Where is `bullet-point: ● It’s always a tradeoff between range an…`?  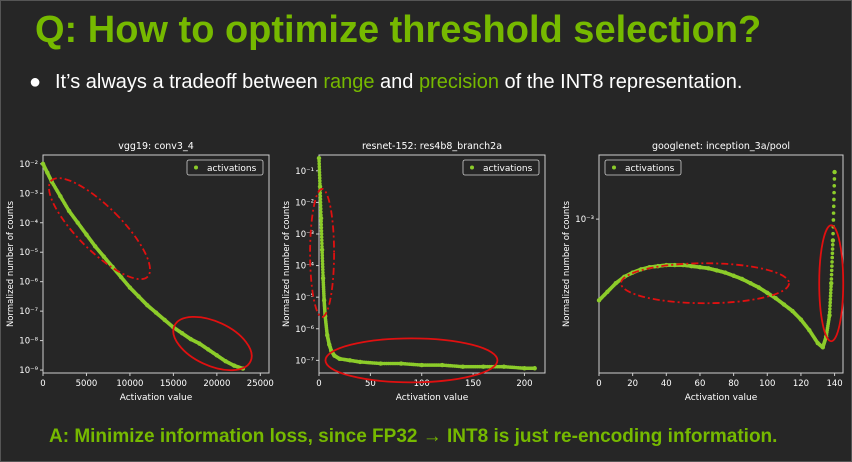 bullet-point: ● It’s always a tradeoff between range an… is located at coordinates (385, 82).